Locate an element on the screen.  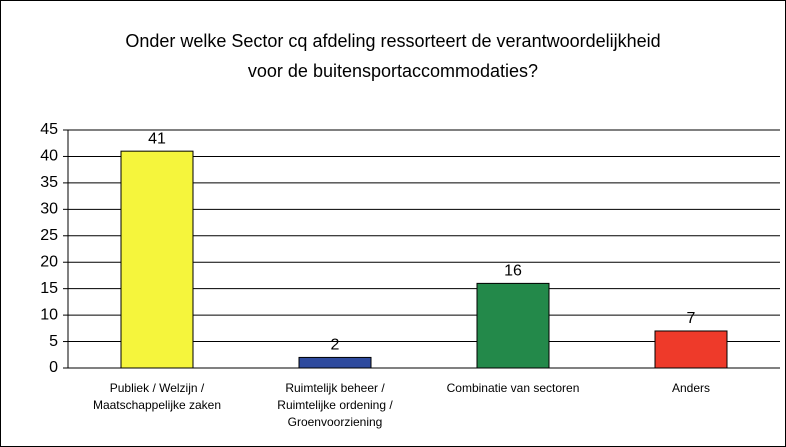
data-label: 2 is located at coordinates (335, 345).